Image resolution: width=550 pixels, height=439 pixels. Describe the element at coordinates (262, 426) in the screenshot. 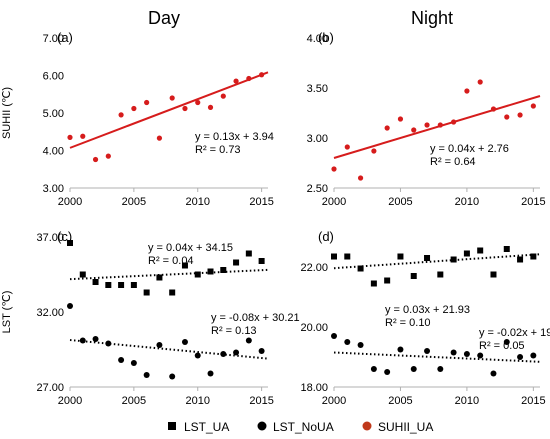

I see `legend-marker-lst-noua` at that location.